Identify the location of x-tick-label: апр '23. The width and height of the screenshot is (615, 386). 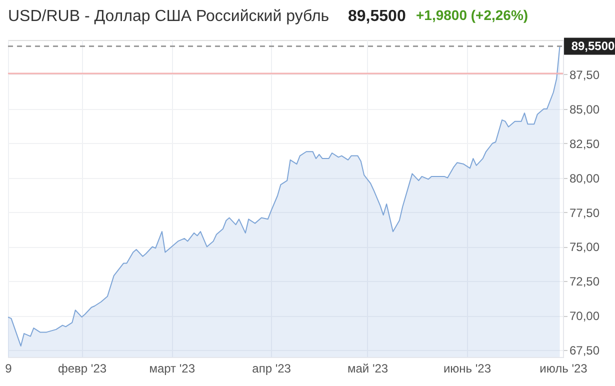
(272, 369).